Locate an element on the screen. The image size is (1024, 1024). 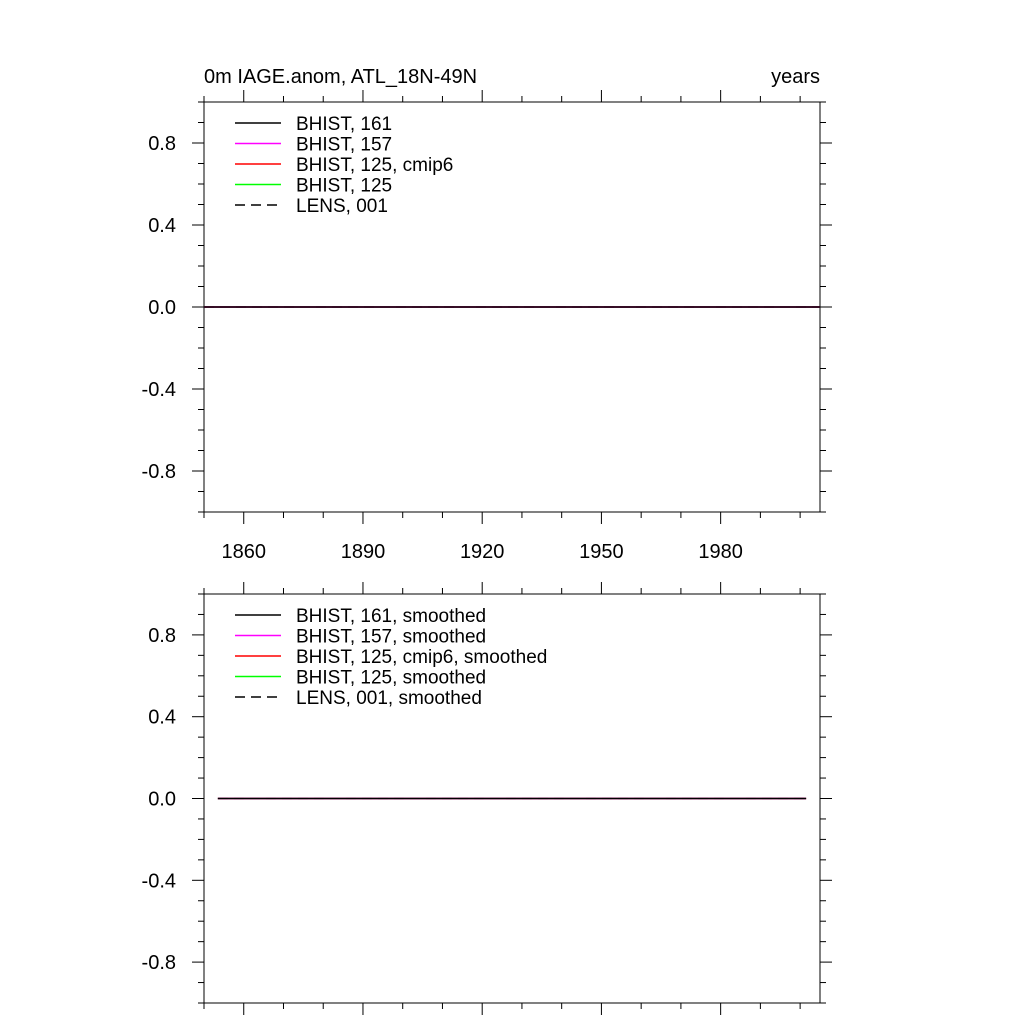
chart-title: 0m IAGE.anom, ATL_18N-49N is located at coordinates (340, 77).